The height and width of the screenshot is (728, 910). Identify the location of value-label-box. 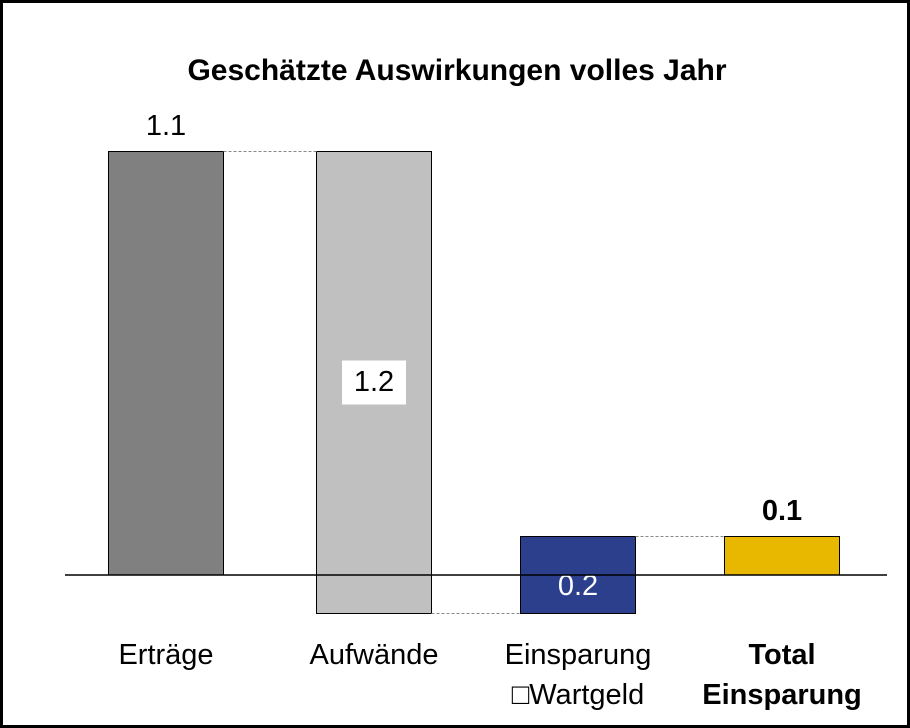
(374, 382).